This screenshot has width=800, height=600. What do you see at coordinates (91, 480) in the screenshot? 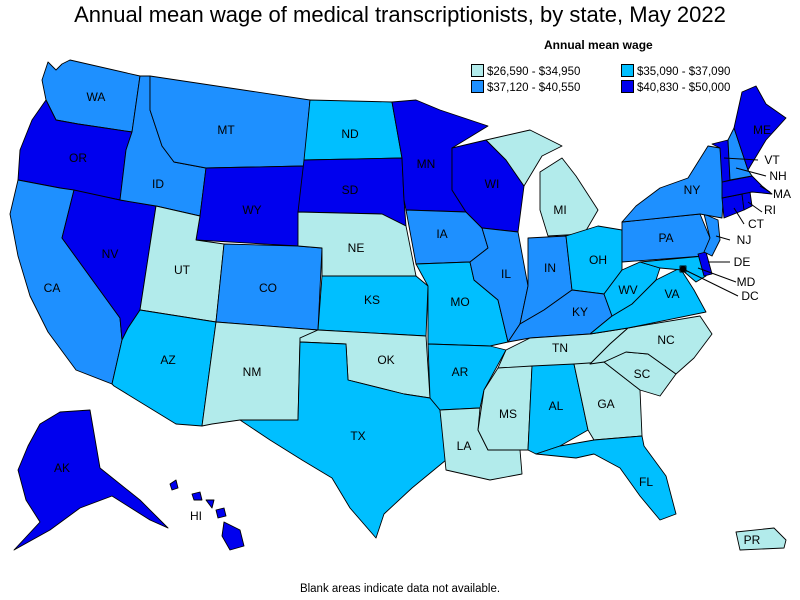
I see `state-AK` at bounding box center [91, 480].